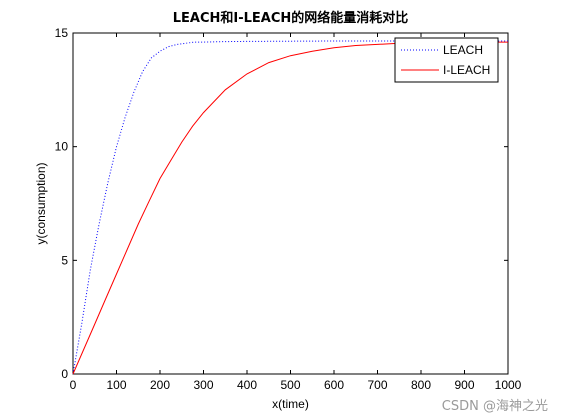 This screenshot has width=561, height=420. I want to click on legend-label: LEACH, so click(463, 50).